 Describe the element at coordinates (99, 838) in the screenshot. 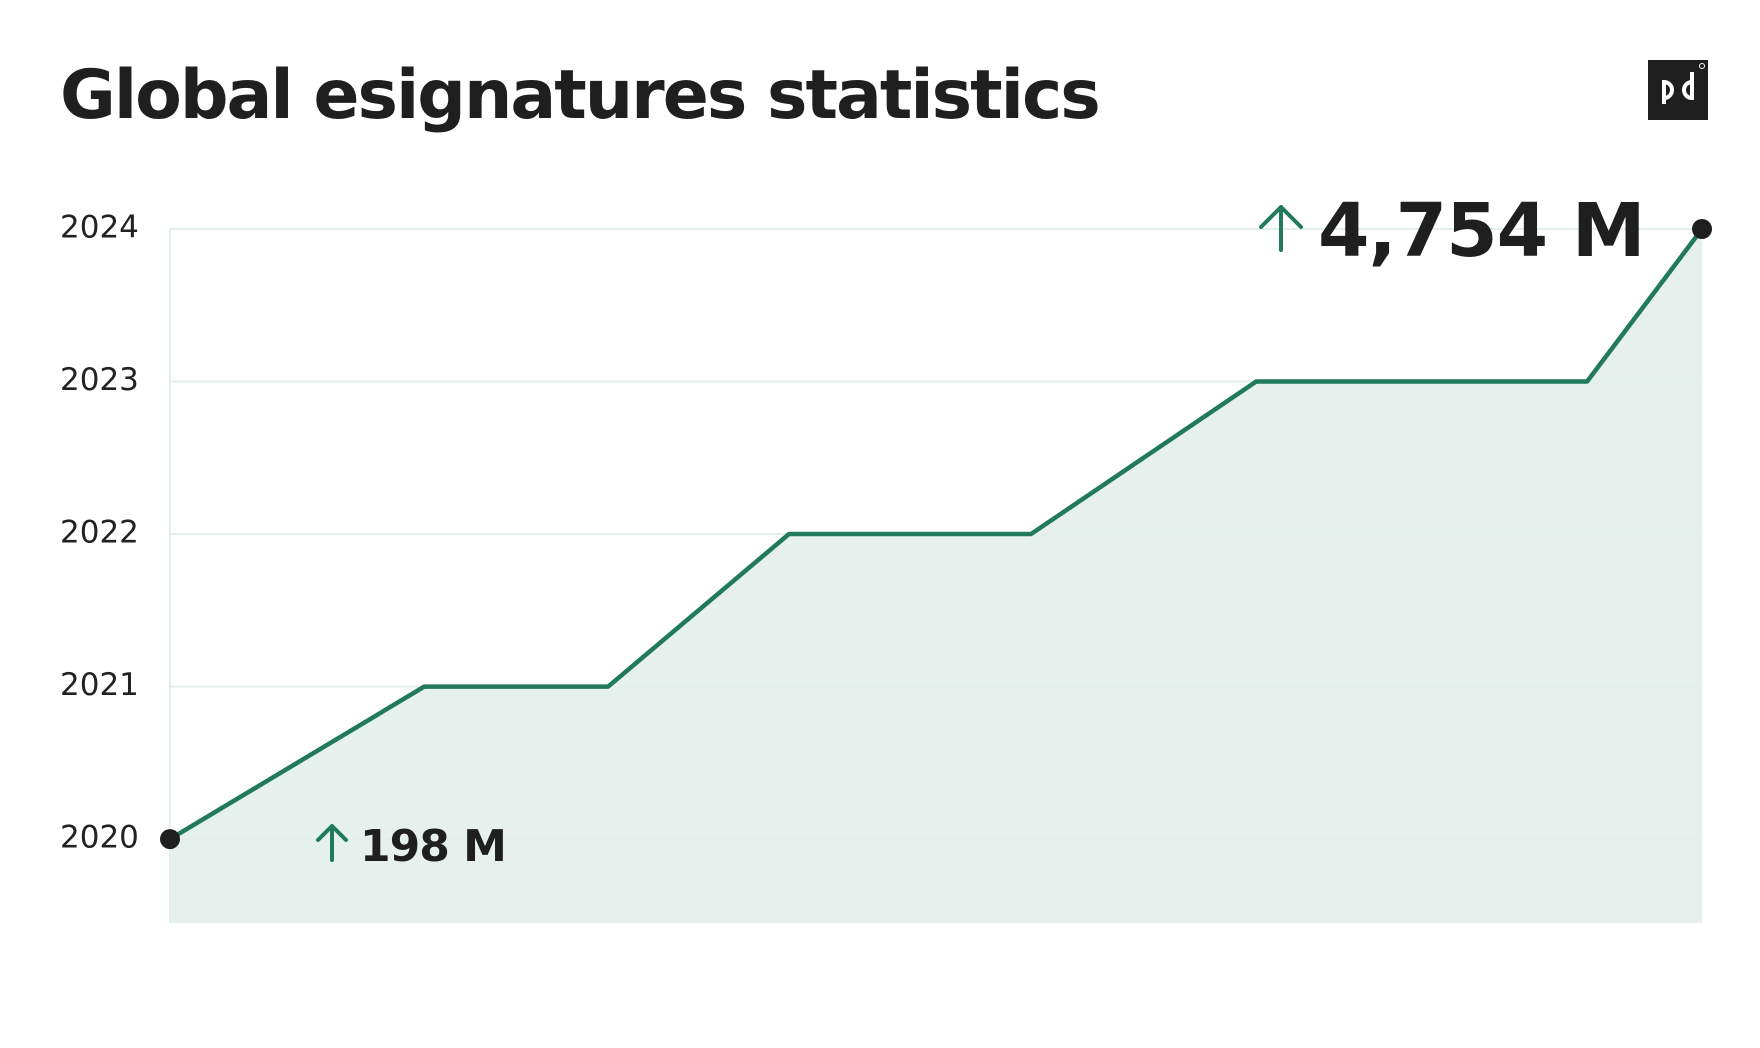

I see `y-tick-label: 2020` at that location.